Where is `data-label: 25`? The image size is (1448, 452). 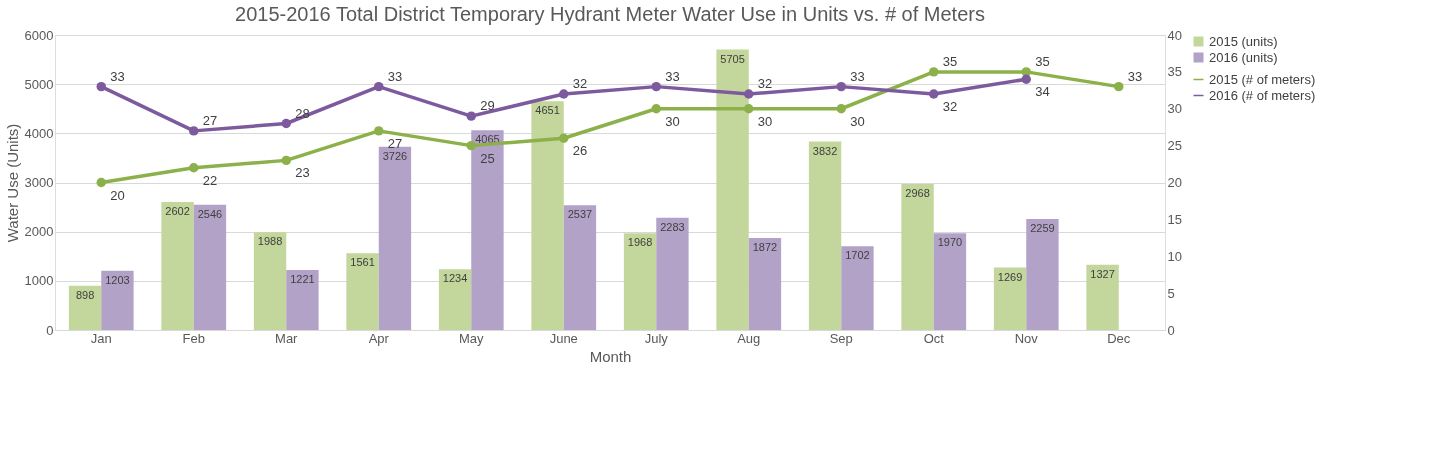 data-label: 25 is located at coordinates (487, 158).